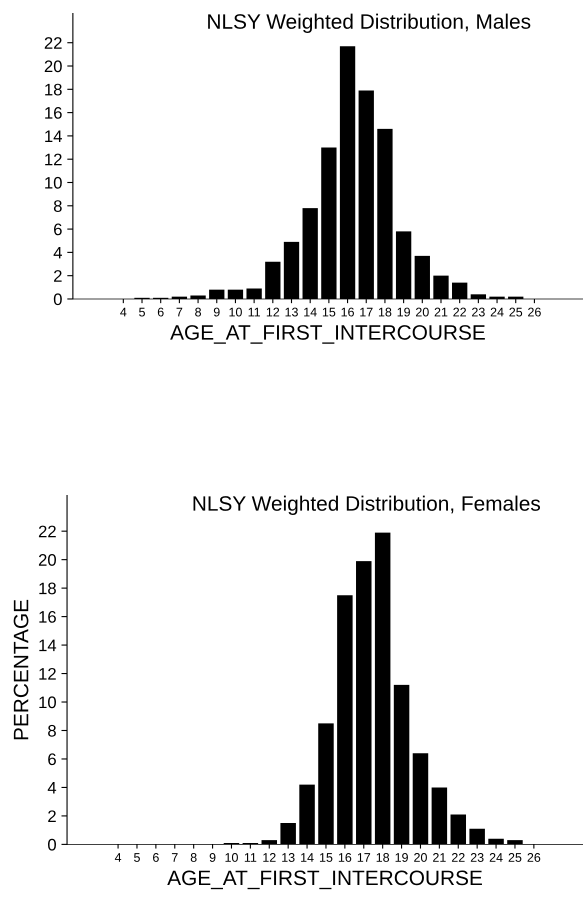 The height and width of the screenshot is (906, 583). Describe the element at coordinates (367, 506) in the screenshot. I see `chart-title: NLSY Weighted Distribution, Females` at that location.